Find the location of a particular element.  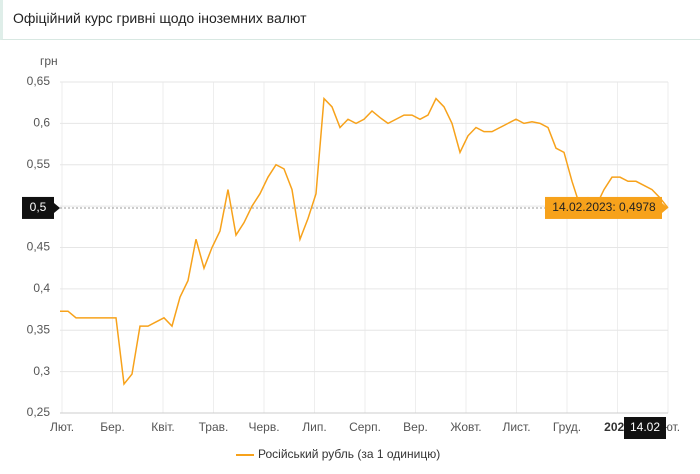

y-tick-label: 0,45 is located at coordinates (39, 247).